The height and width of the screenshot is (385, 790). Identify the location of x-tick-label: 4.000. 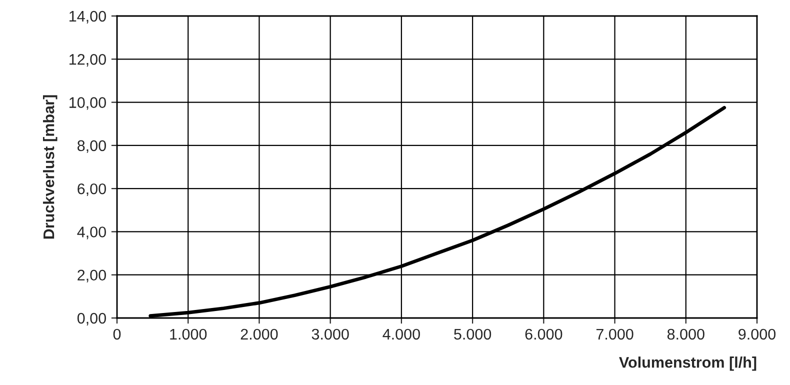
(401, 334).